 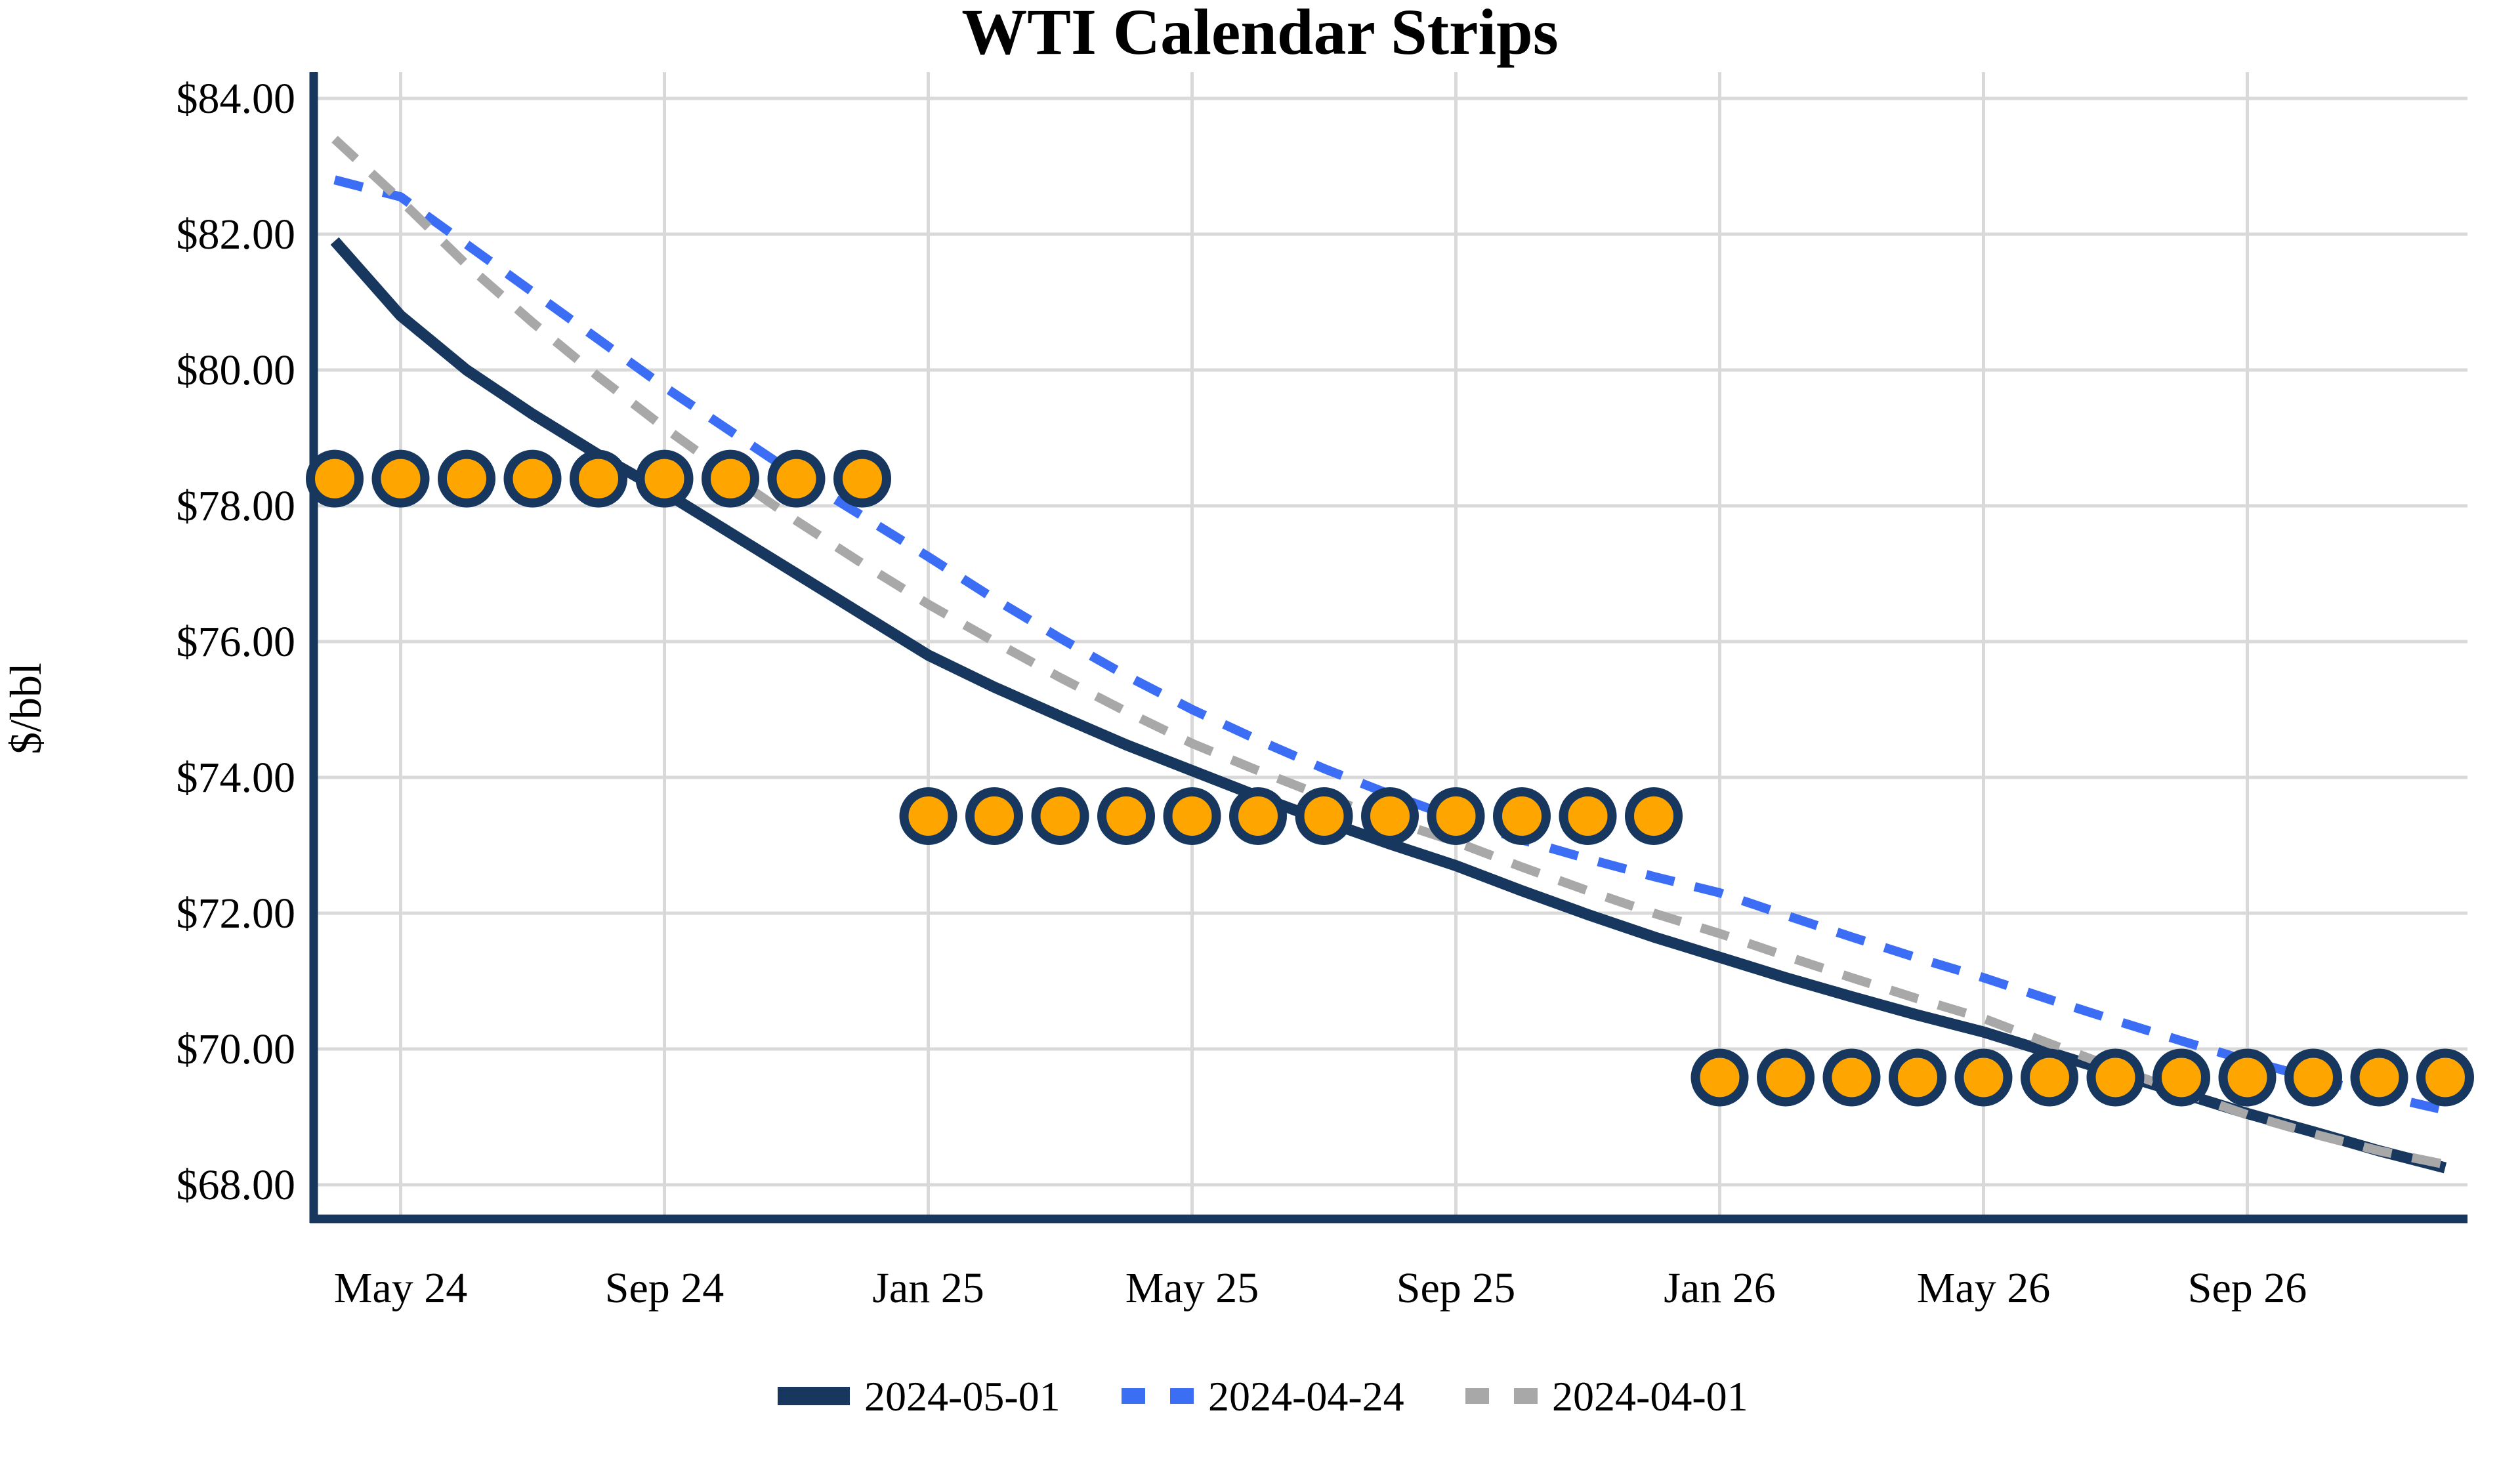 What do you see at coordinates (236, 913) in the screenshot?
I see `y-tick-label: $72.00` at bounding box center [236, 913].